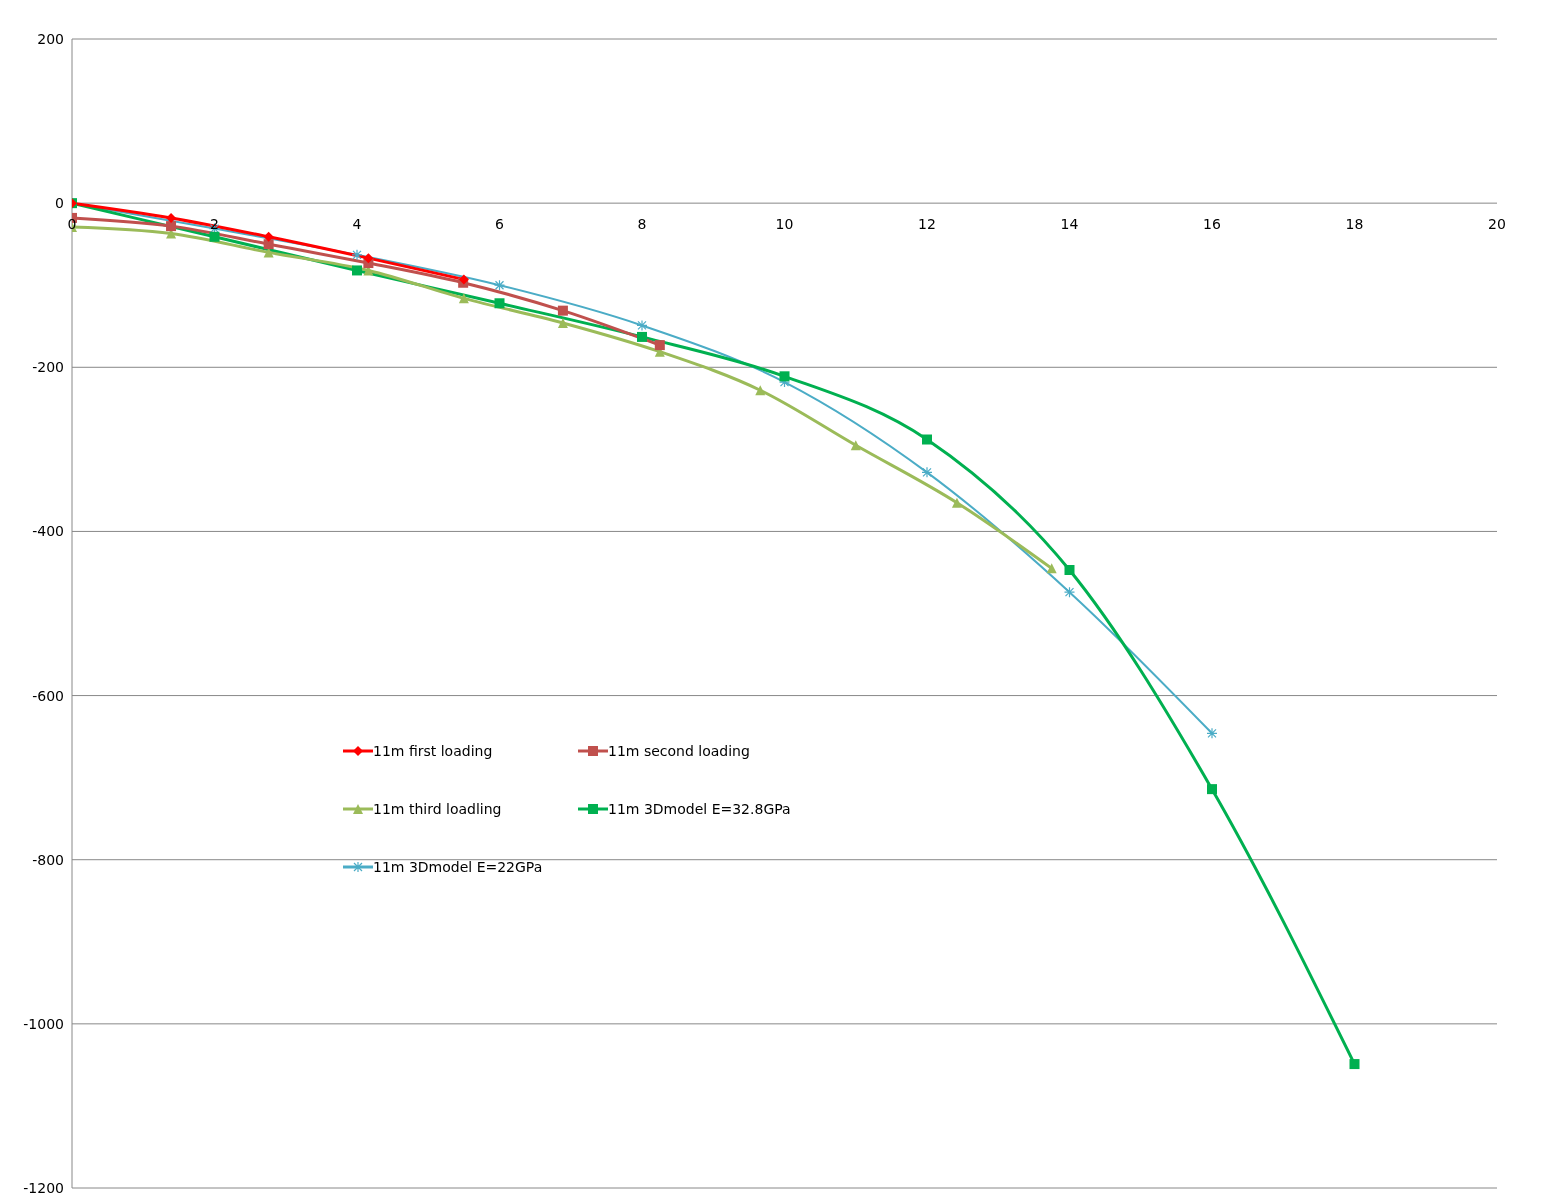  I want to click on legend-label: 11m third loadling, so click(437, 809).